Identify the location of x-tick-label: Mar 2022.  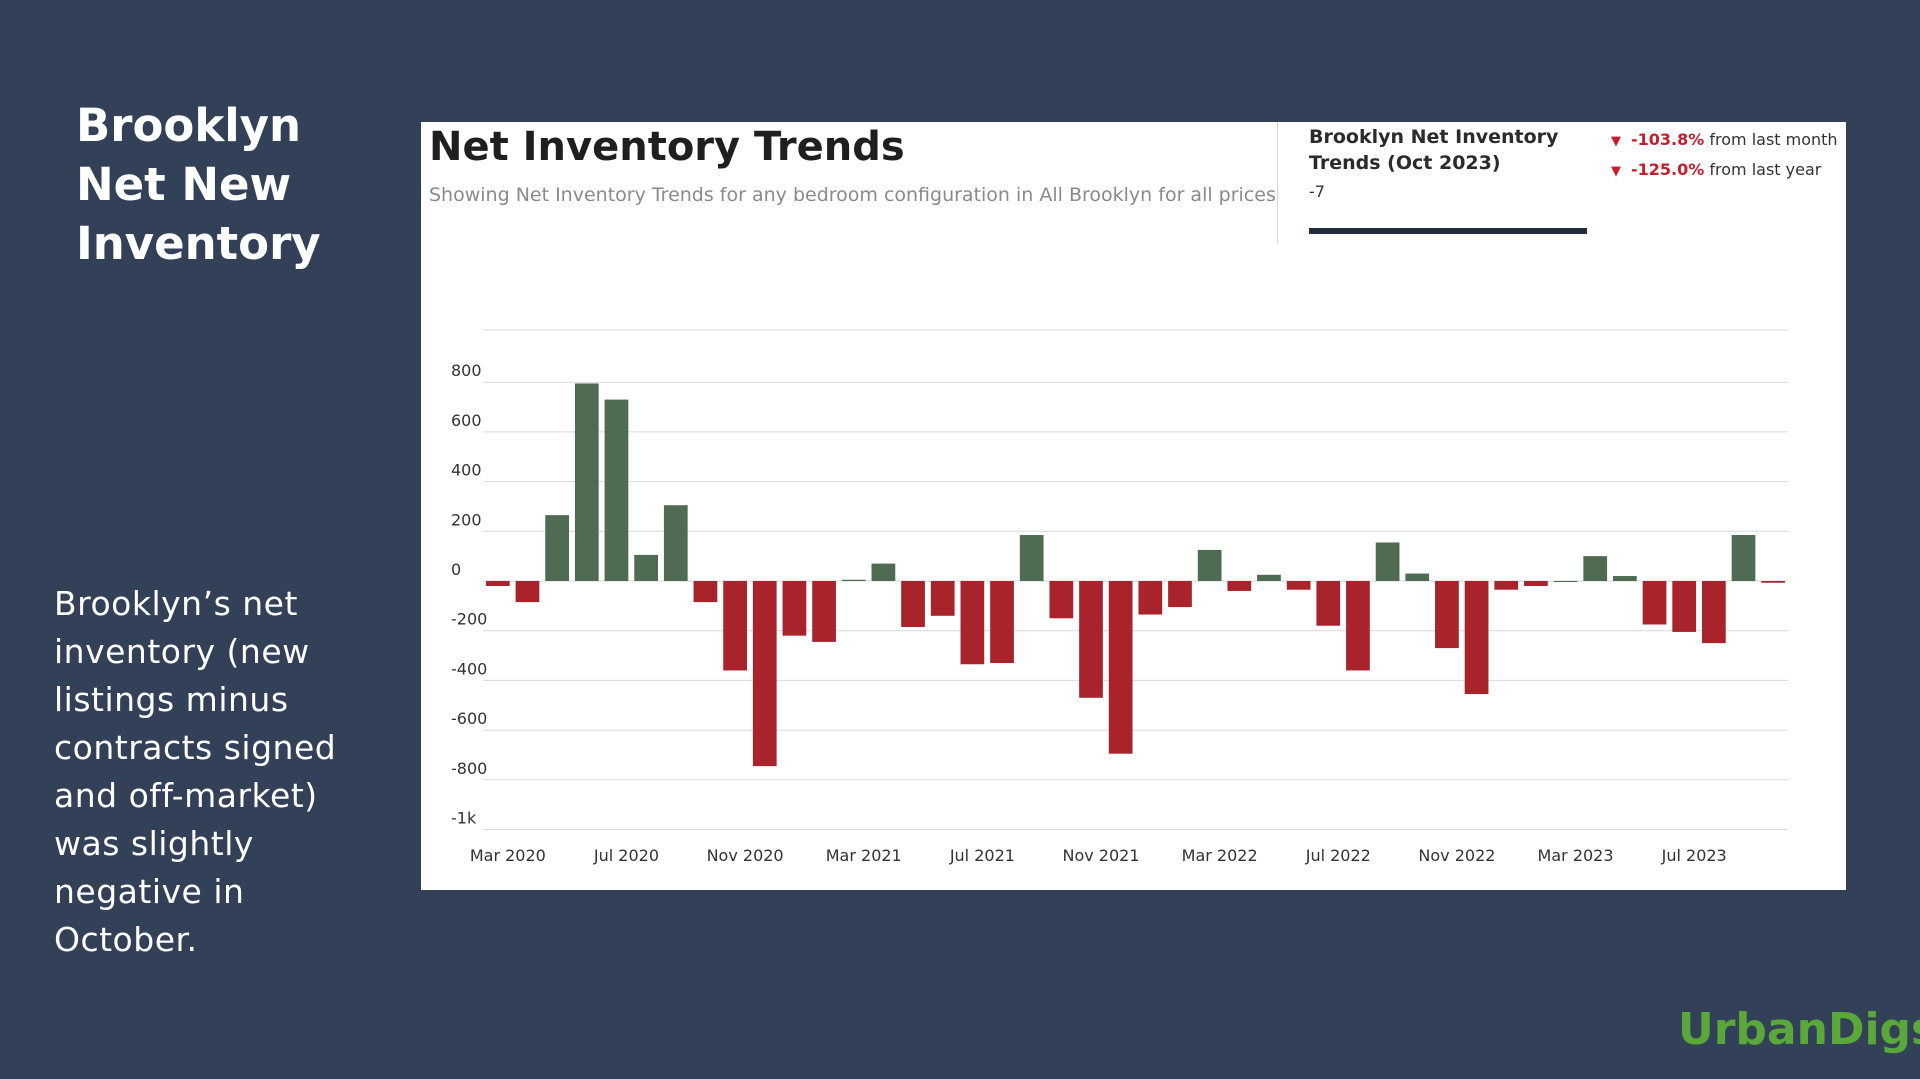
(1220, 855).